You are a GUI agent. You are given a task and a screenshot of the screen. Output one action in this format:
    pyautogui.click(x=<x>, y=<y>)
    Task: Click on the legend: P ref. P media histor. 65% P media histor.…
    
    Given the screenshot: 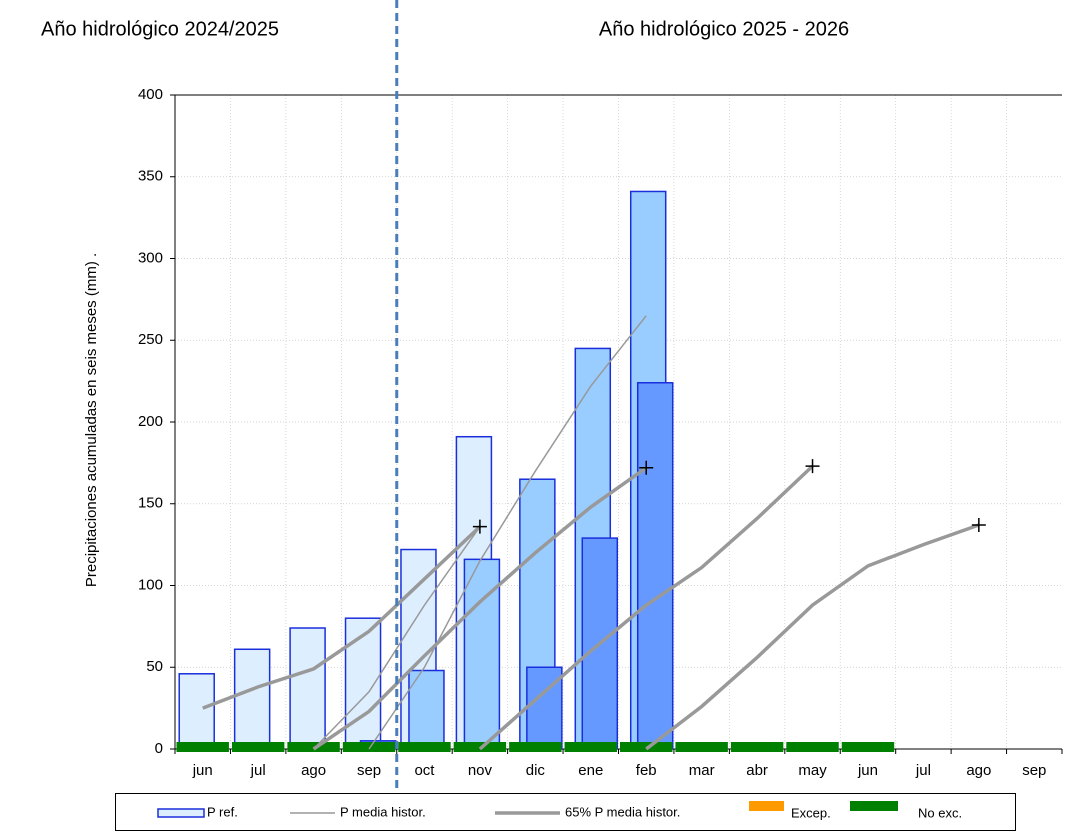 What is the action you would take?
    pyautogui.click(x=565, y=812)
    